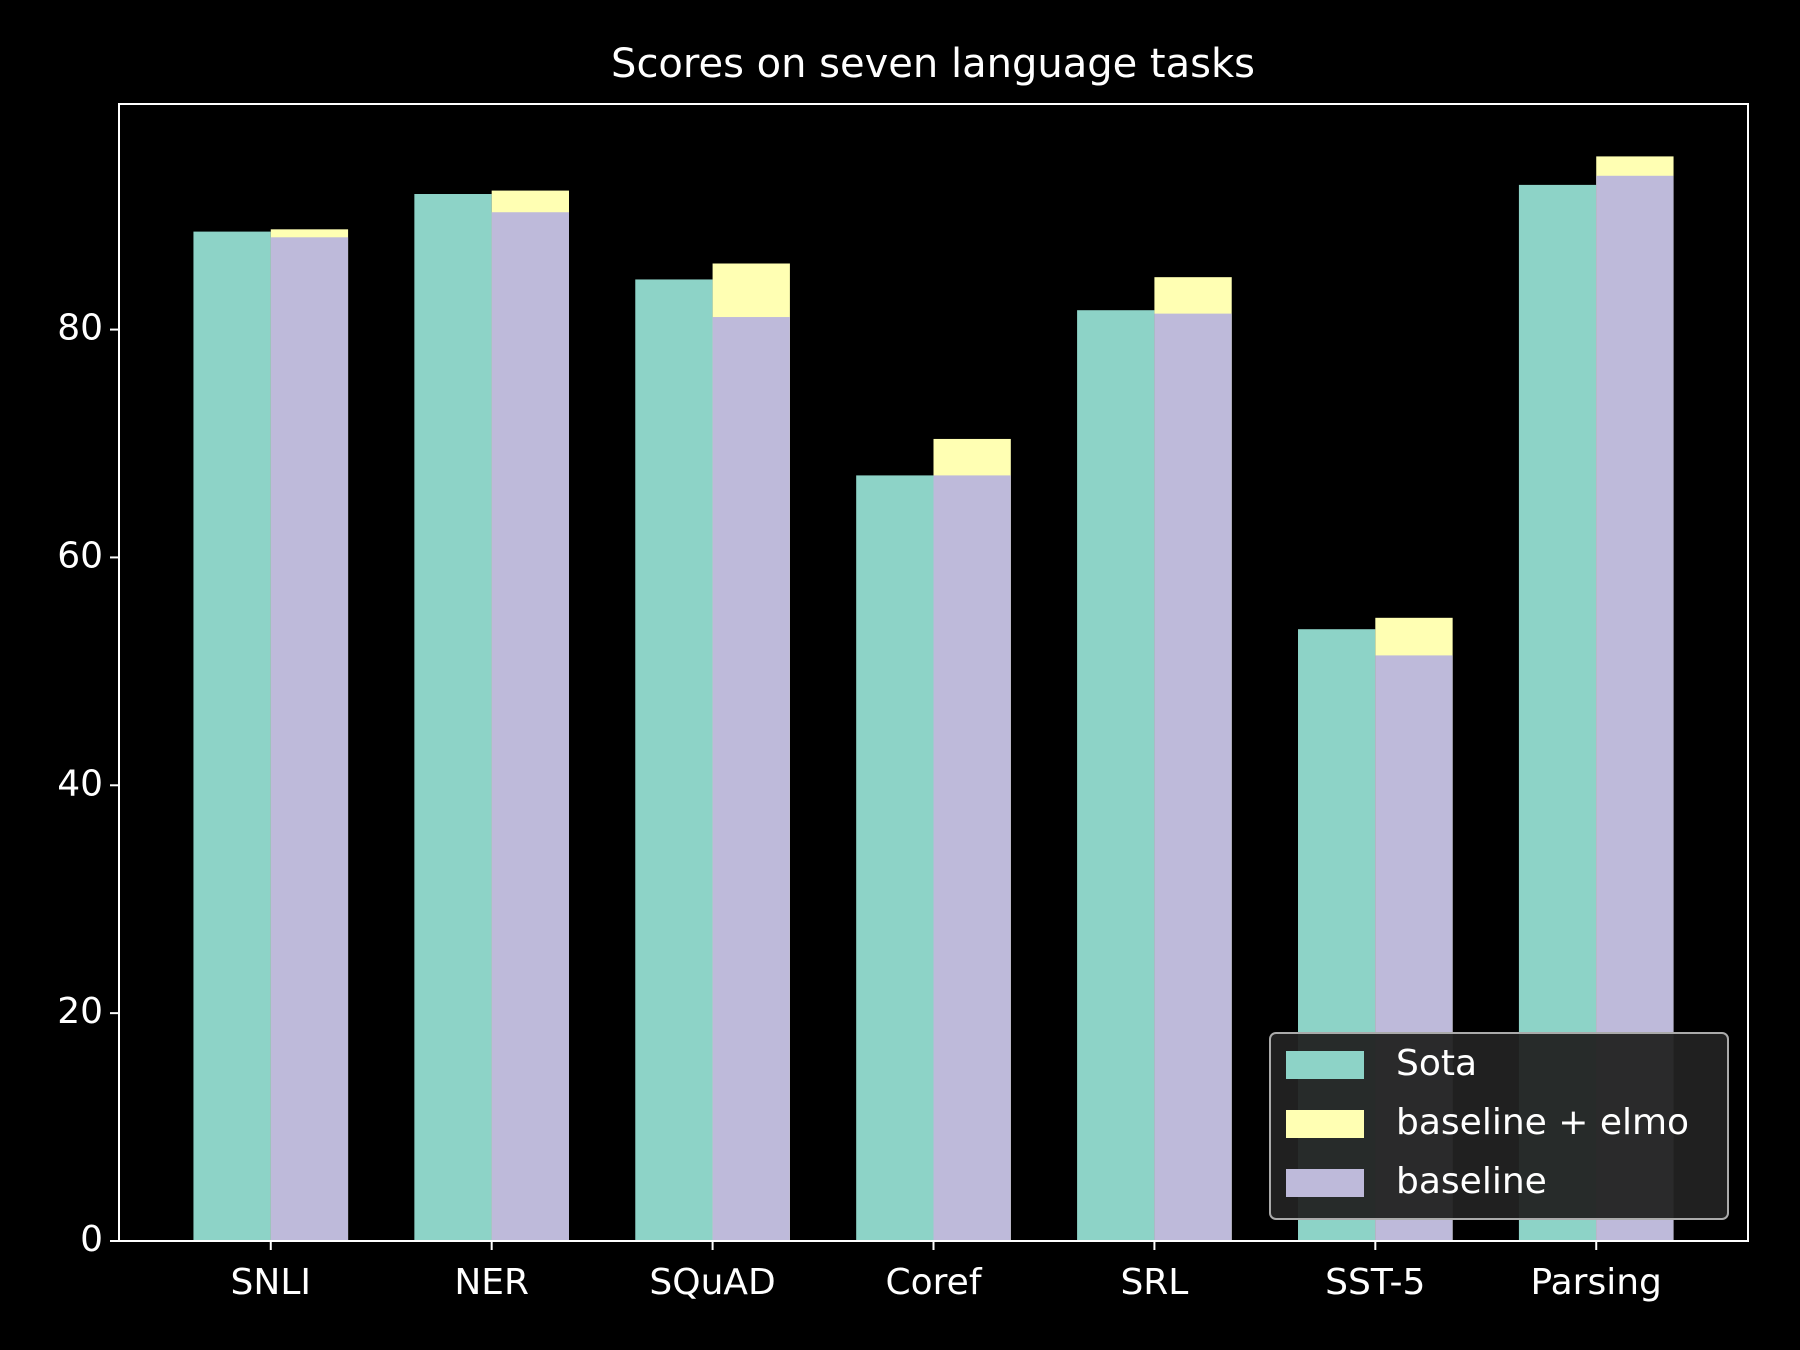 The width and height of the screenshot is (1800, 1350). What do you see at coordinates (933, 64) in the screenshot?
I see `chart-title: Scores on seven language tasks` at bounding box center [933, 64].